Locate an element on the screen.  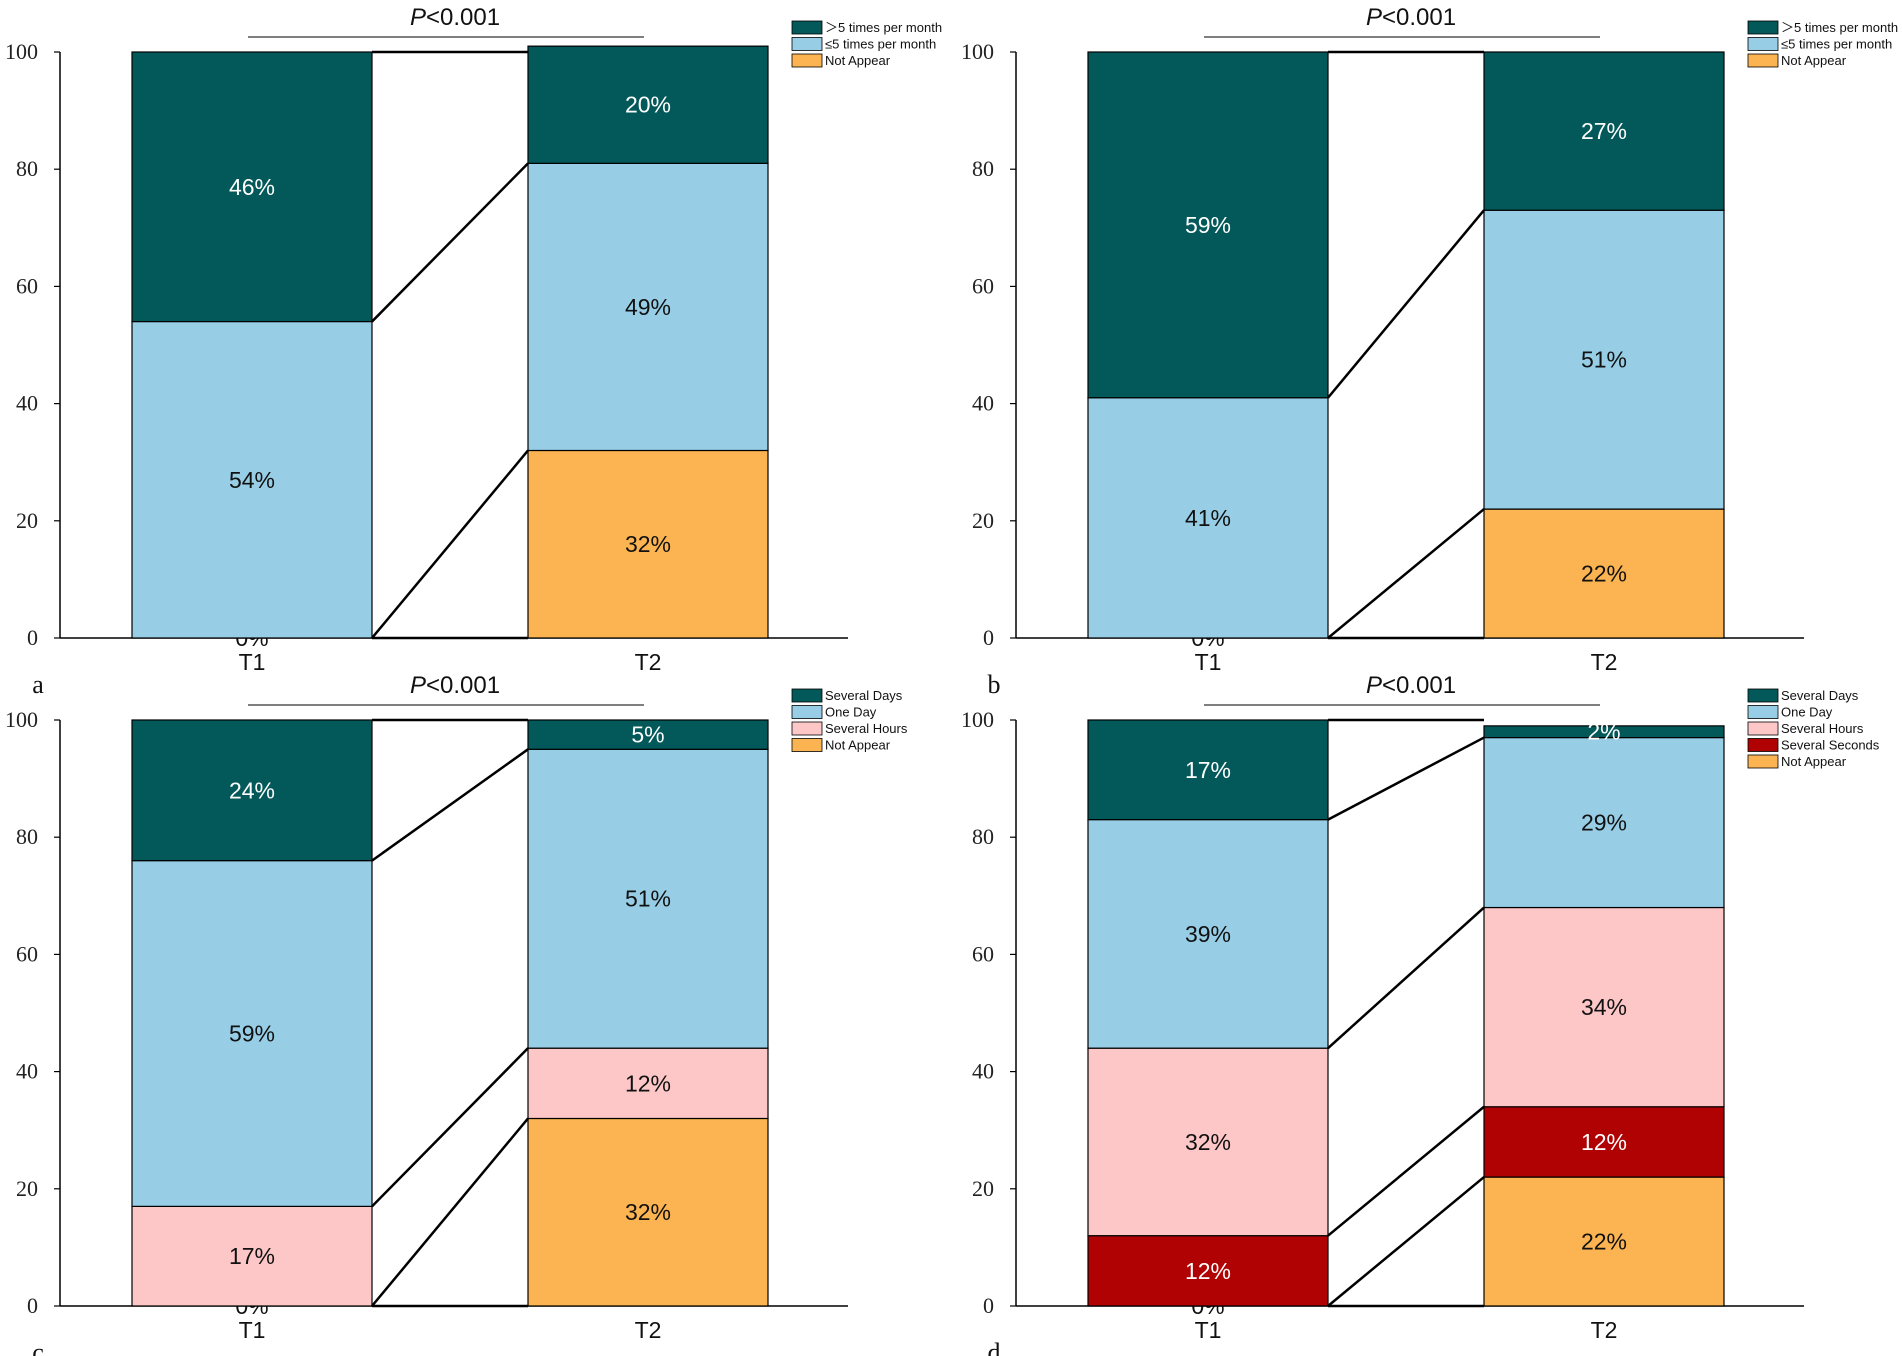
bar-data-label: 41% is located at coordinates (1208, 518).